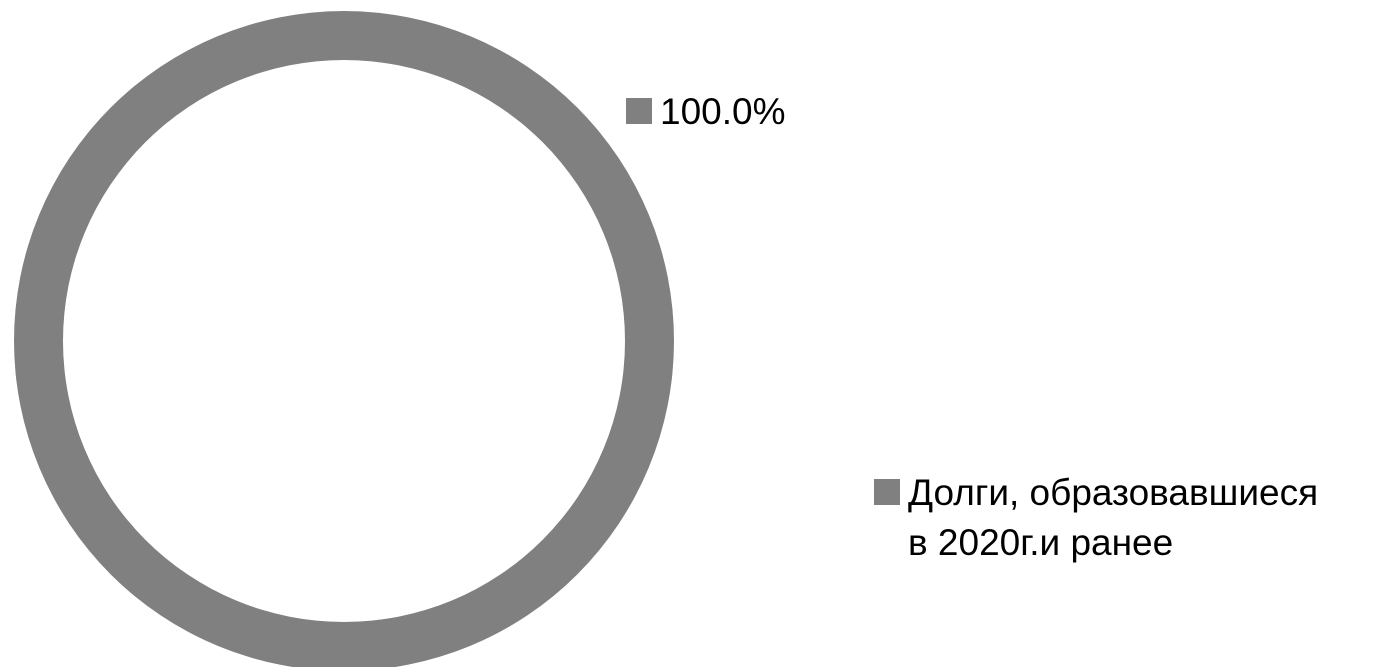 This screenshot has width=1400, height=667. What do you see at coordinates (1113, 517) in the screenshot?
I see `legend-label-series: Долги, образовавшиеся в 2020г.и ранее` at bounding box center [1113, 517].